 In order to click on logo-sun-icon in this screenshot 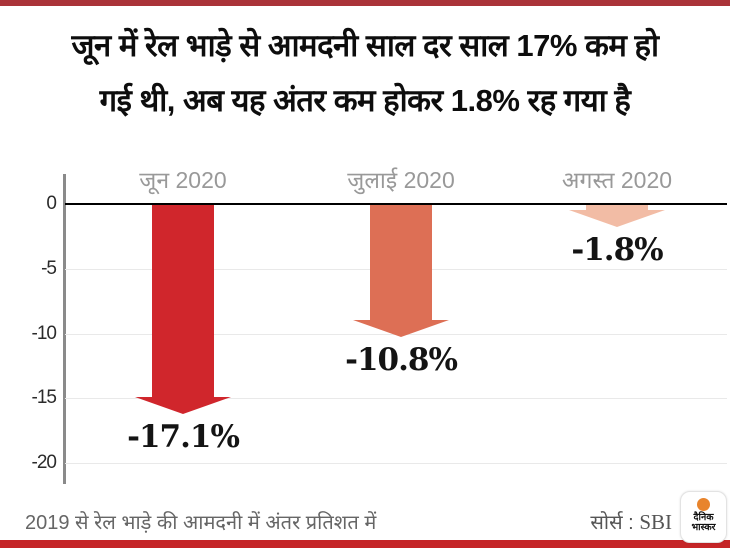, I will do `click(703, 504)`.